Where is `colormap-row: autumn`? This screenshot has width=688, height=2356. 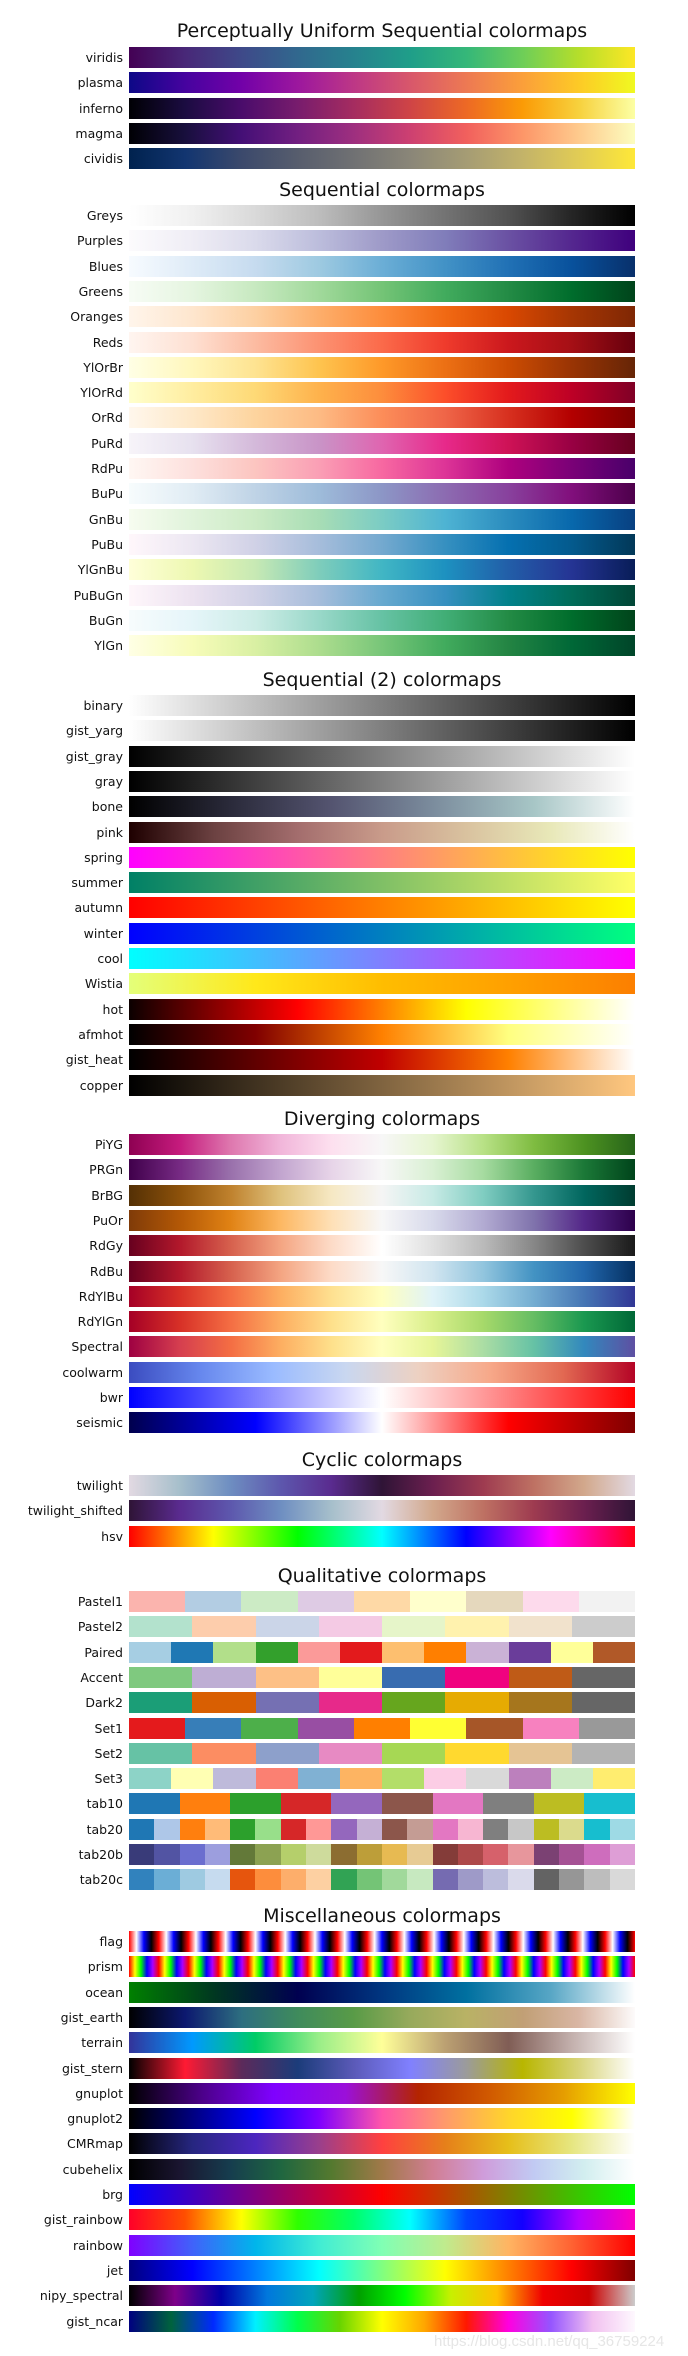 colormap-row: autumn is located at coordinates (344, 907).